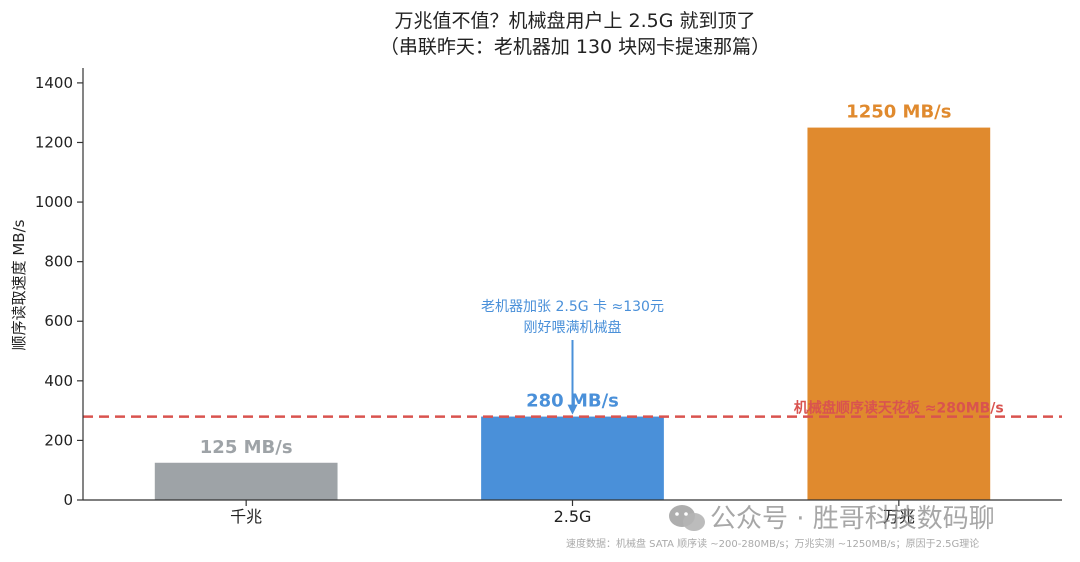 Image resolution: width=1080 pixels, height=562 pixels. I want to click on bar-value-label: 125 MB/s, so click(246, 447).